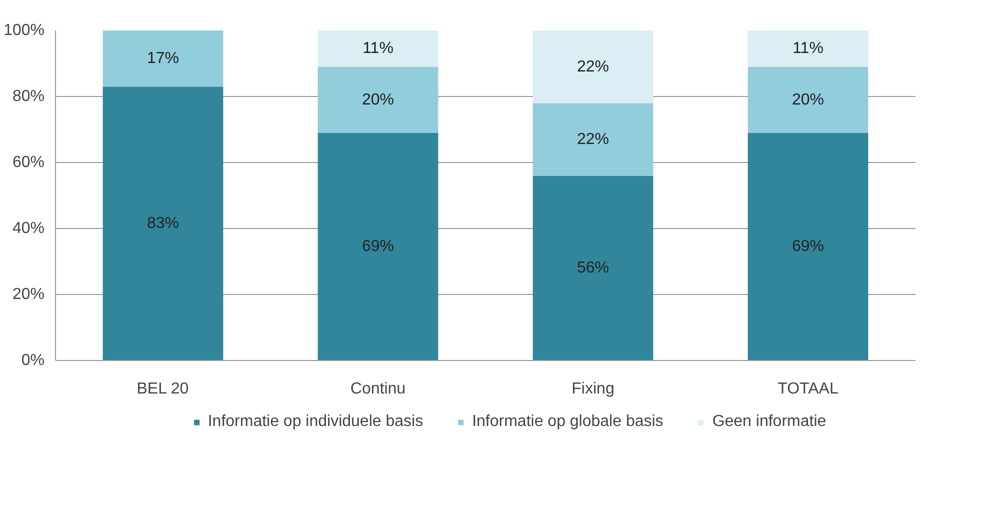 The height and width of the screenshot is (522, 1000). Describe the element at coordinates (808, 389) in the screenshot. I see `x-tick-label: TOTAAL` at that location.